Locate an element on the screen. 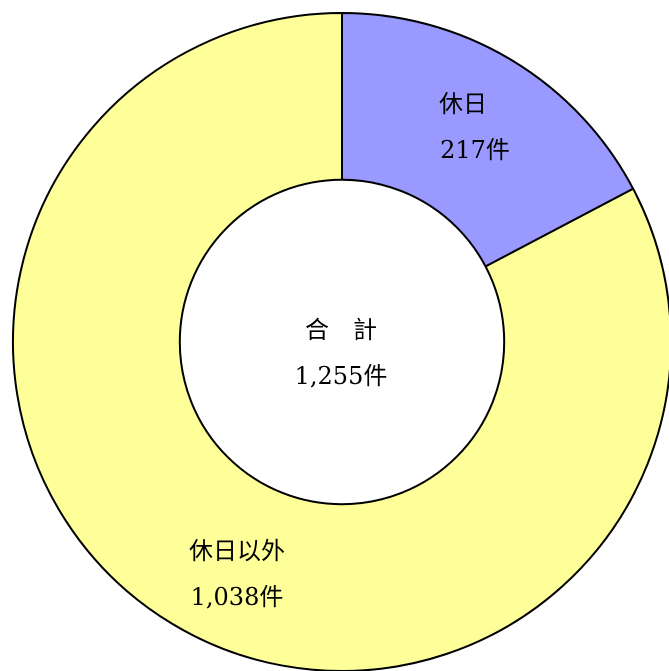 This screenshot has width=669, height=671. slice-label-holiday-value: 217件 is located at coordinates (475, 150).